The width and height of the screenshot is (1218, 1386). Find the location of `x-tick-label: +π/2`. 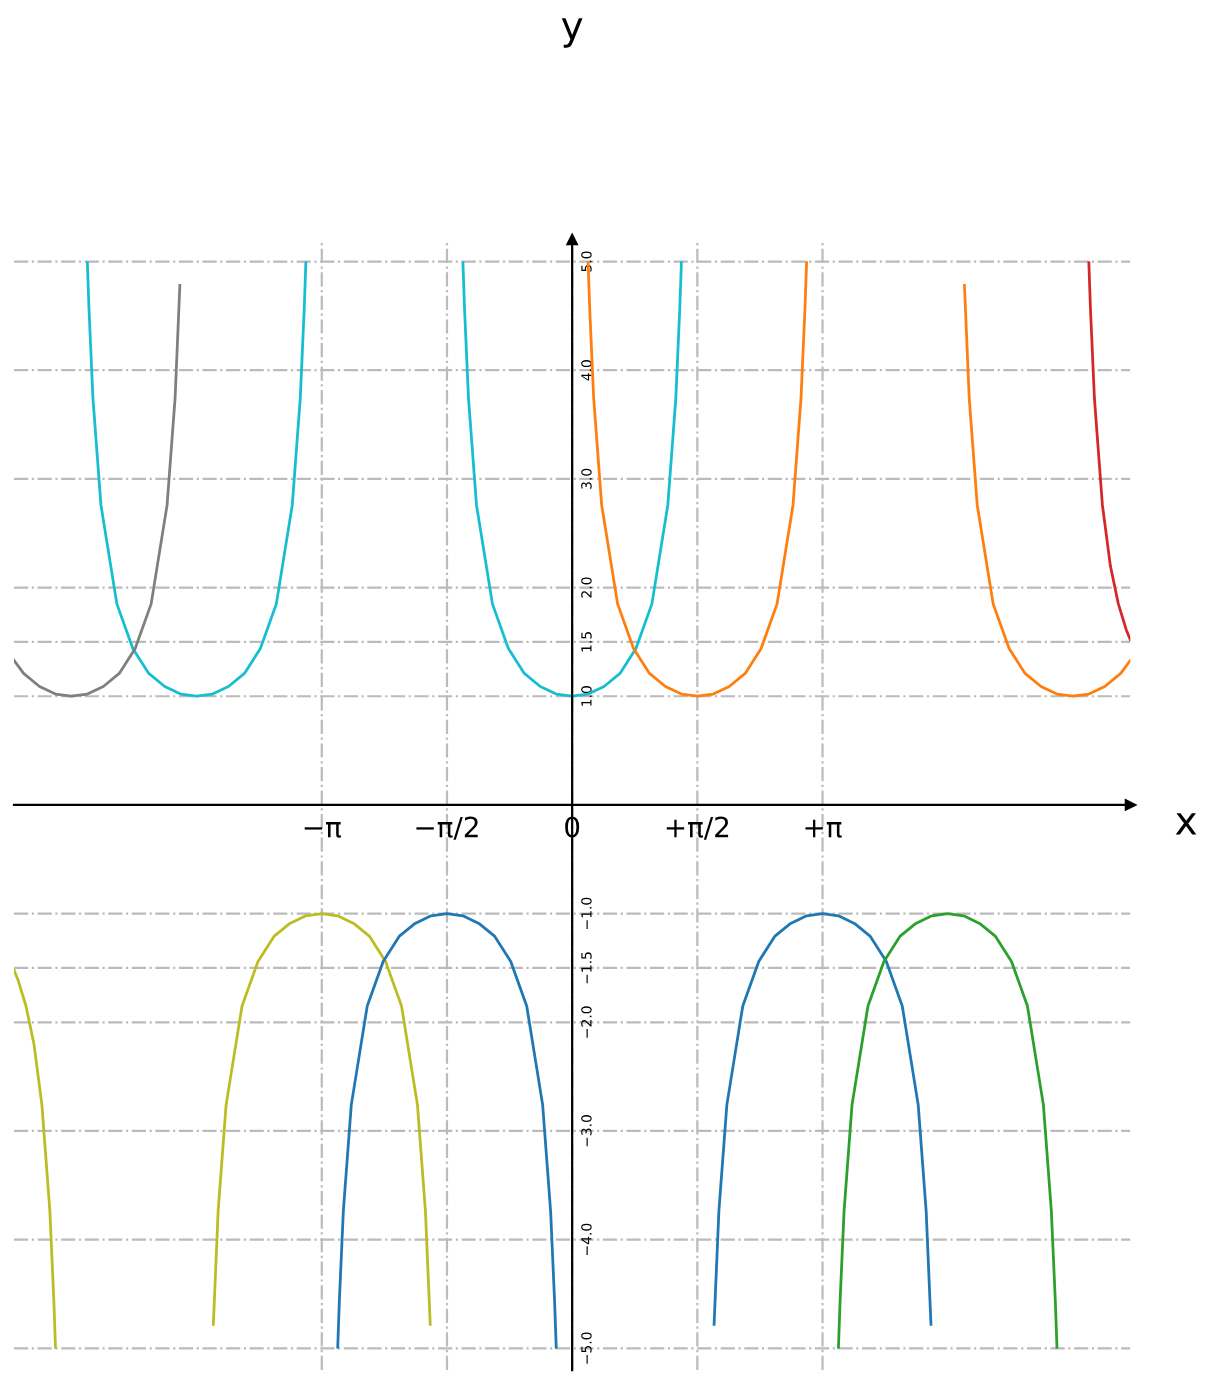

x-tick-label: +π/2 is located at coordinates (697, 828).